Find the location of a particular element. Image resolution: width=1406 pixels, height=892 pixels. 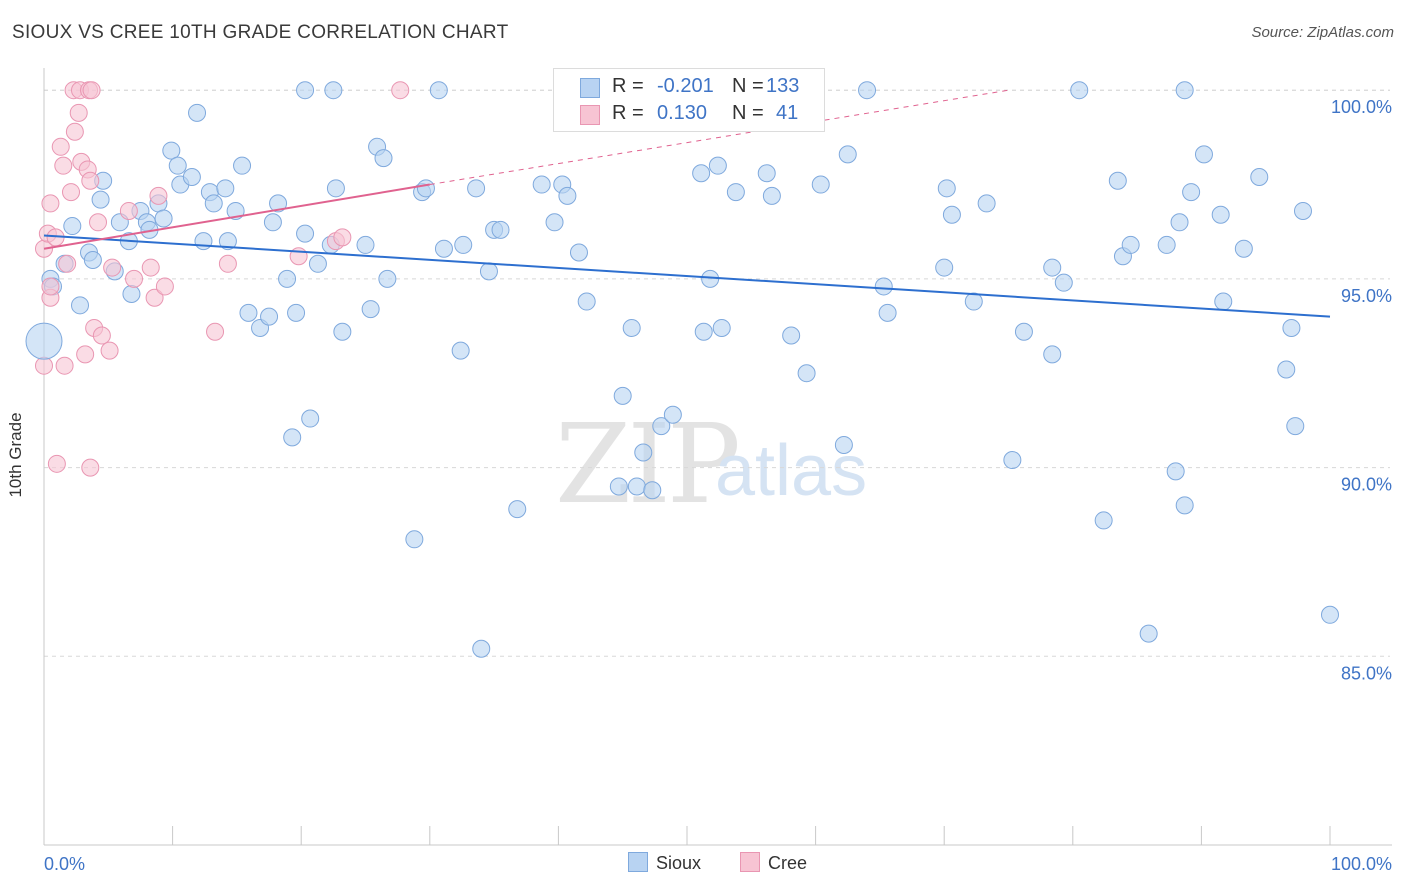

sioux-point-large is located at coordinates (44, 341).